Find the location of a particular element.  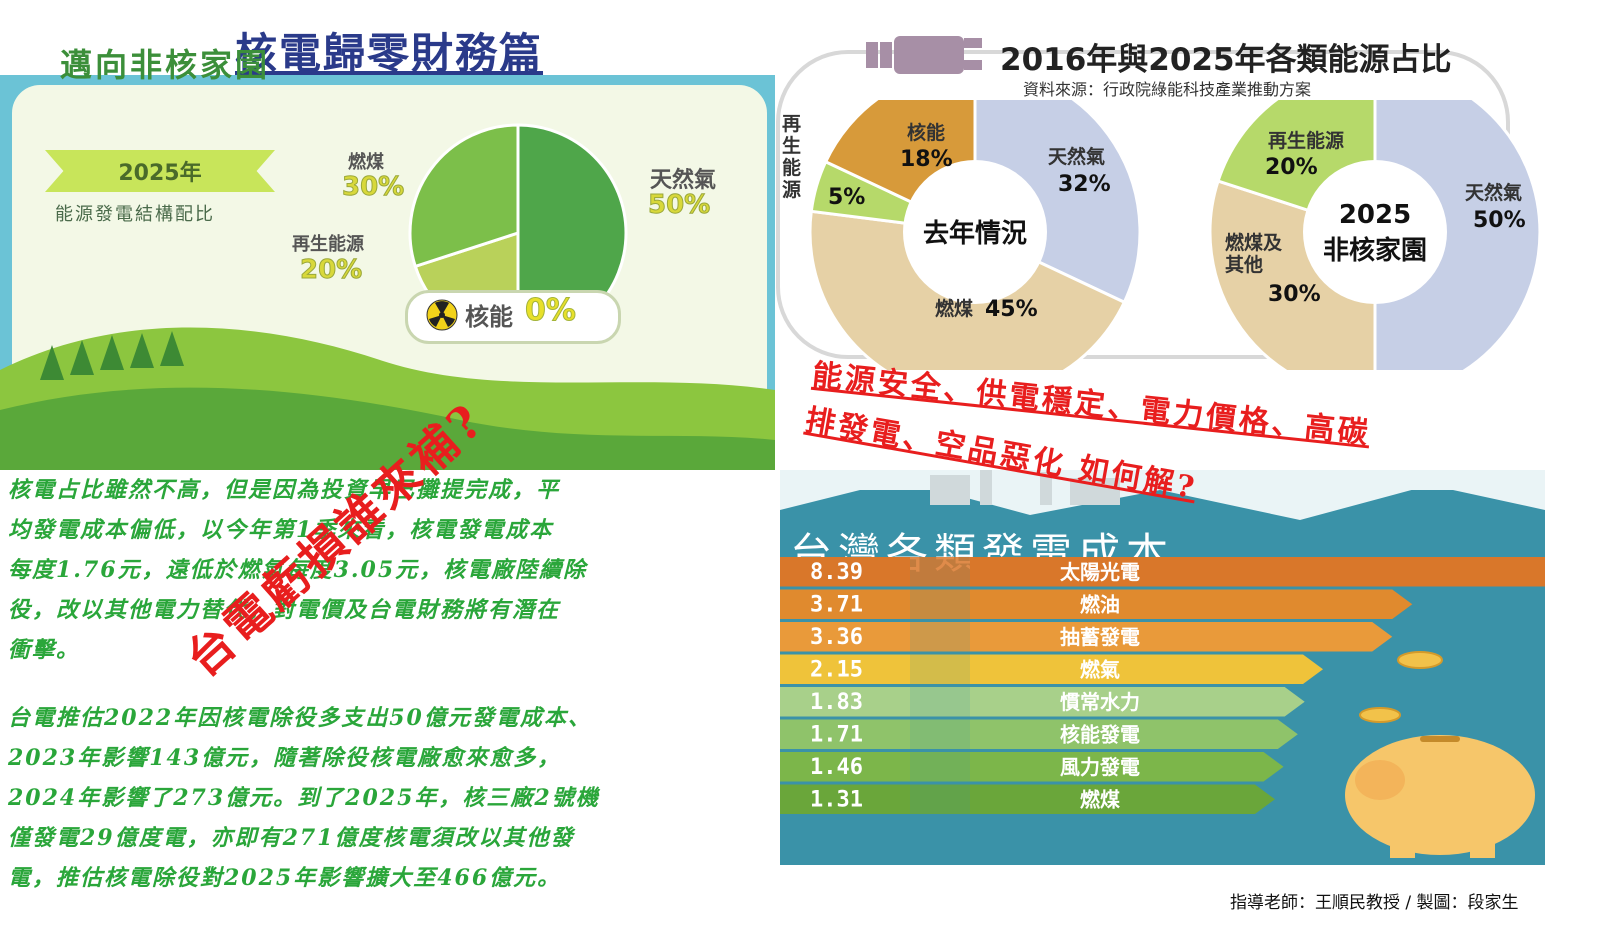

year-ribbon-label: 2025年 is located at coordinates (160, 173).